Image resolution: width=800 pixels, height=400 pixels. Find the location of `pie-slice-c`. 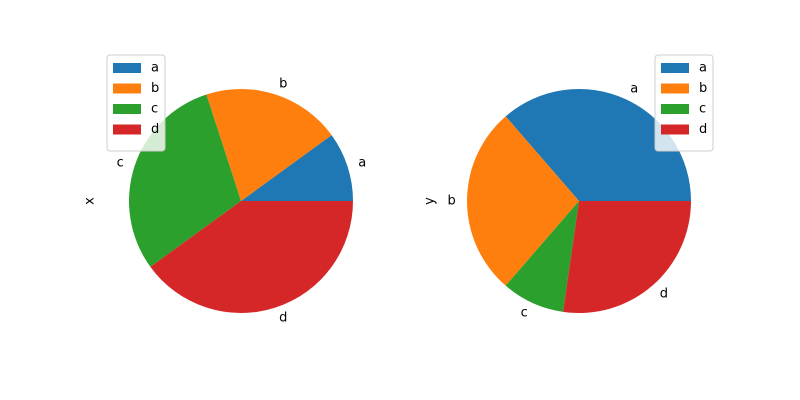

pie-slice-c is located at coordinates (542, 256).